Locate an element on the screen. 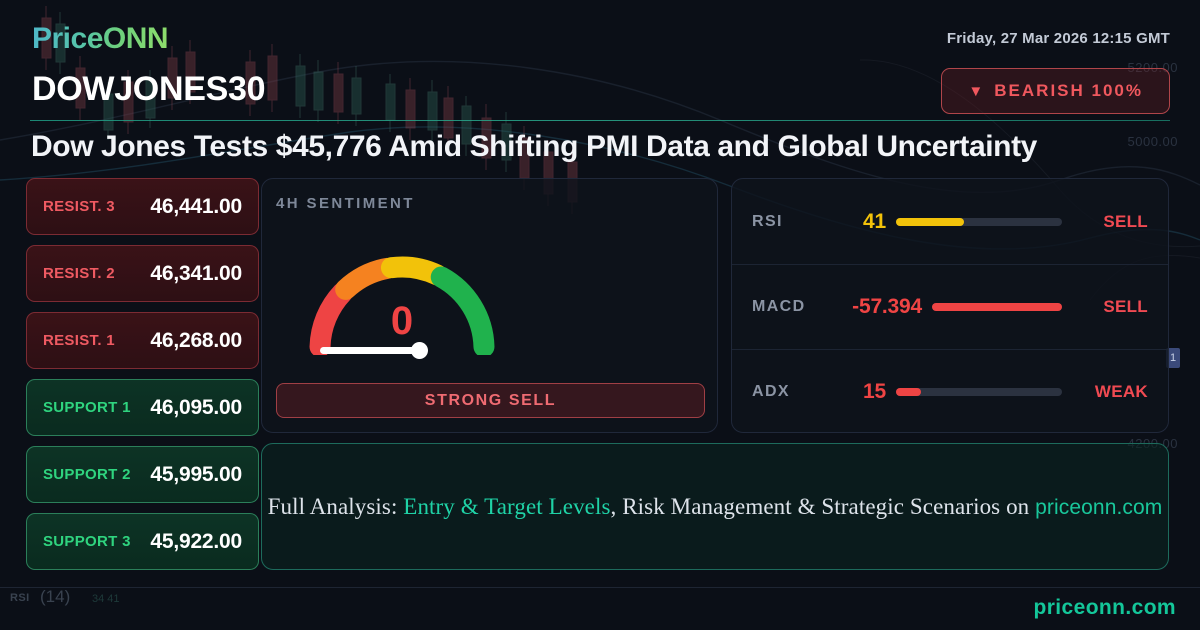  list-item: RESIST. 3 46,441.00 is located at coordinates (142, 206).